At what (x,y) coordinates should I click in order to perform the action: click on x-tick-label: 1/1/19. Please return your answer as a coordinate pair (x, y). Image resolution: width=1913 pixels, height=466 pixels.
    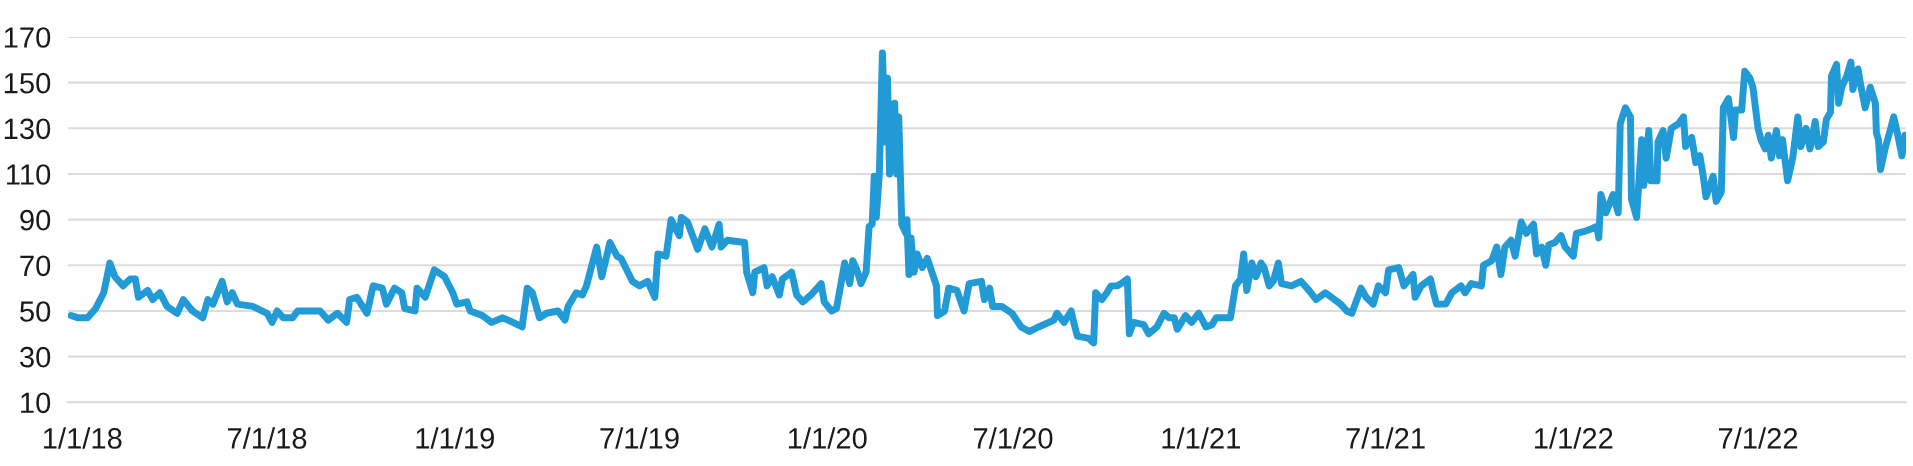
    Looking at the image, I should click on (455, 438).